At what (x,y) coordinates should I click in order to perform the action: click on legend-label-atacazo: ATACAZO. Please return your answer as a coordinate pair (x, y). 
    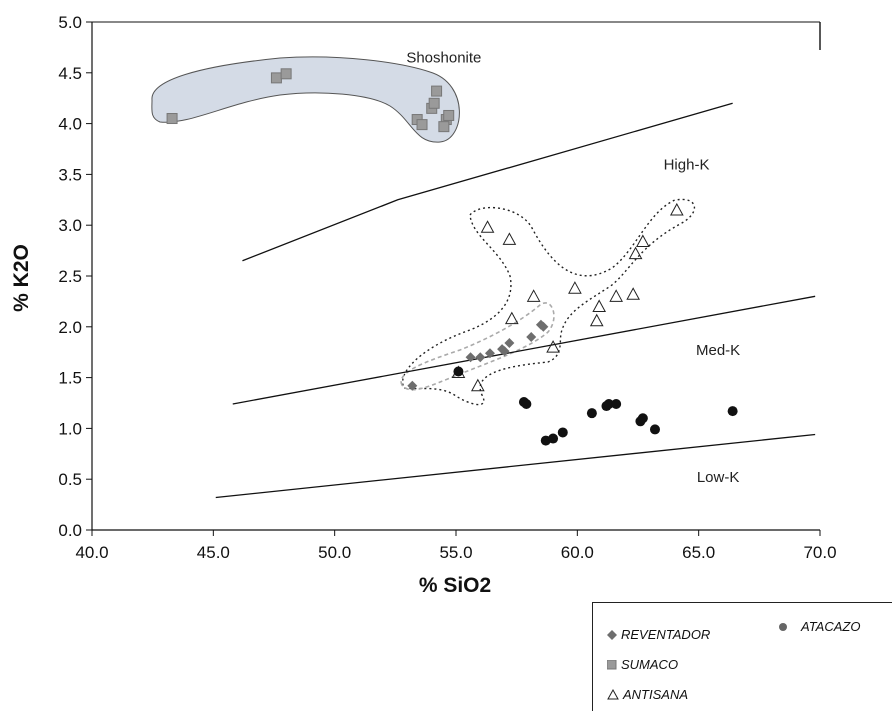
    Looking at the image, I should click on (831, 626).